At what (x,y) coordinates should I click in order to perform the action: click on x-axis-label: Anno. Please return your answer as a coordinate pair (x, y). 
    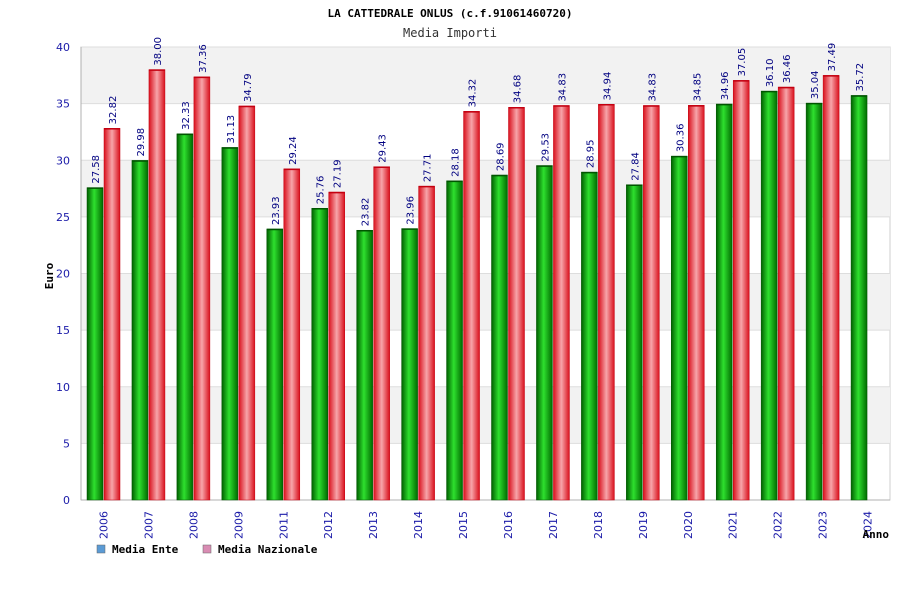
    Looking at the image, I should click on (876, 534).